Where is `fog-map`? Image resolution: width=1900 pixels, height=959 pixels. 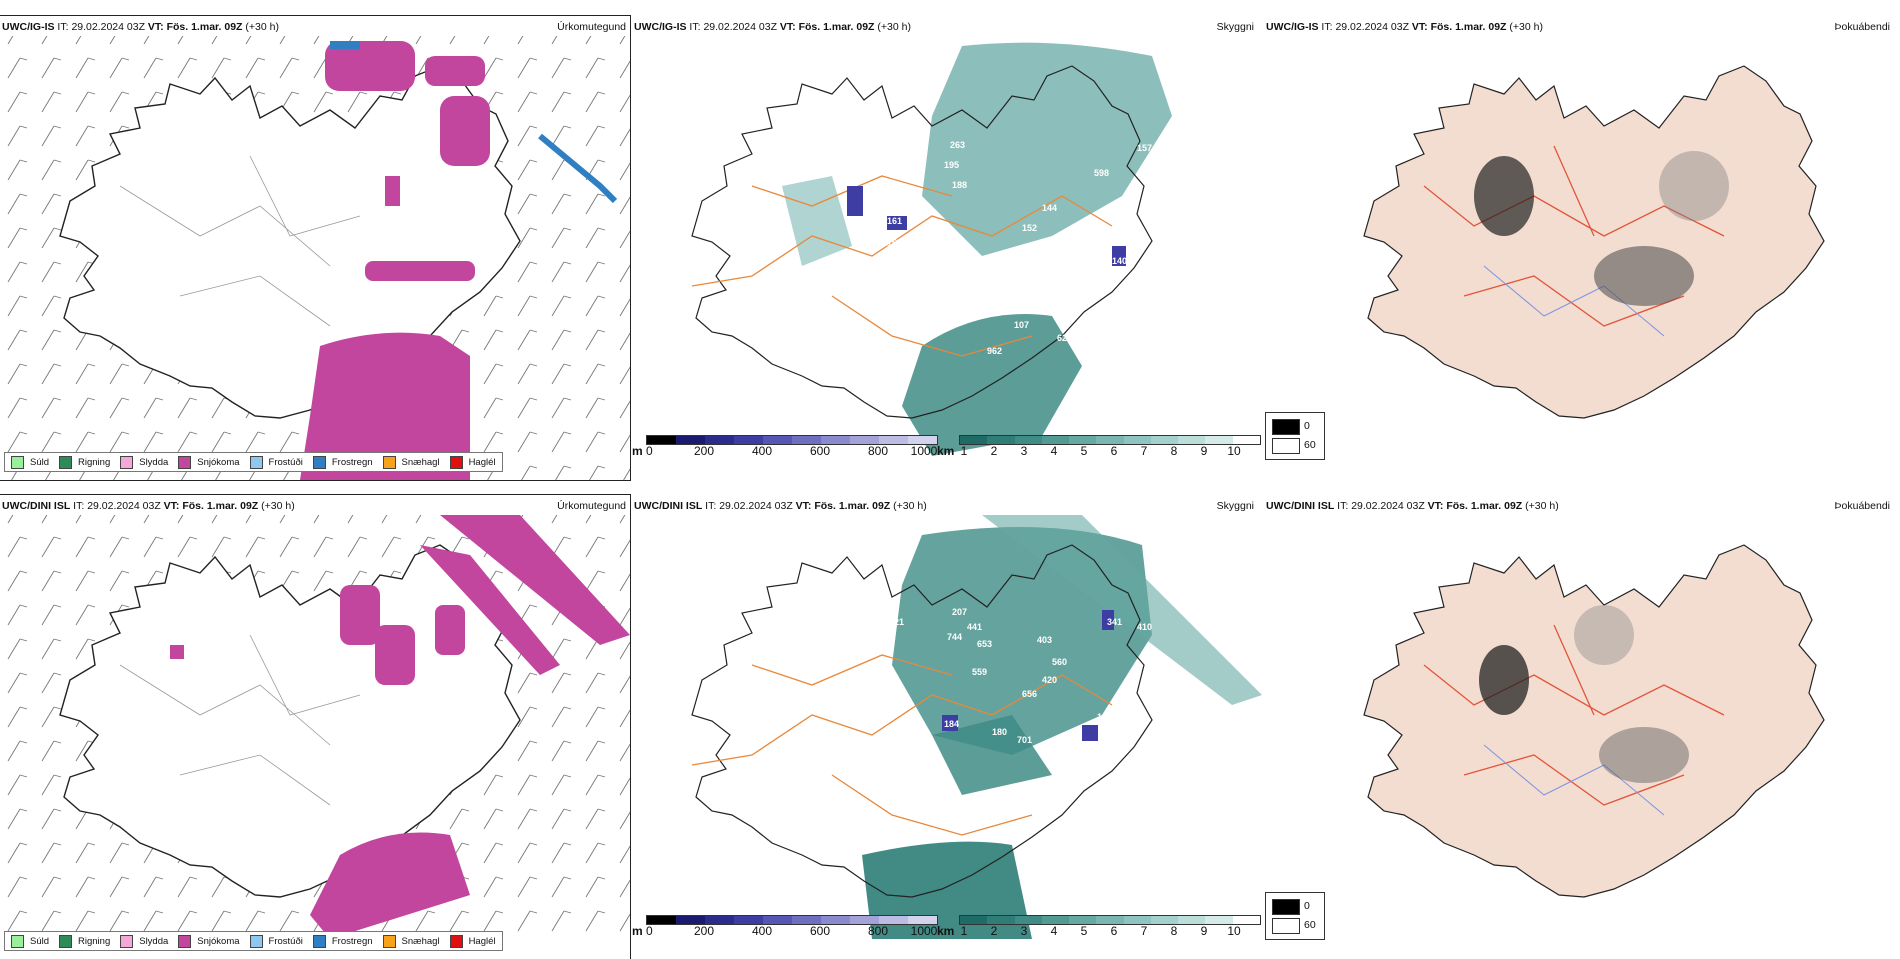
fog-map is located at coordinates (1594, 721).